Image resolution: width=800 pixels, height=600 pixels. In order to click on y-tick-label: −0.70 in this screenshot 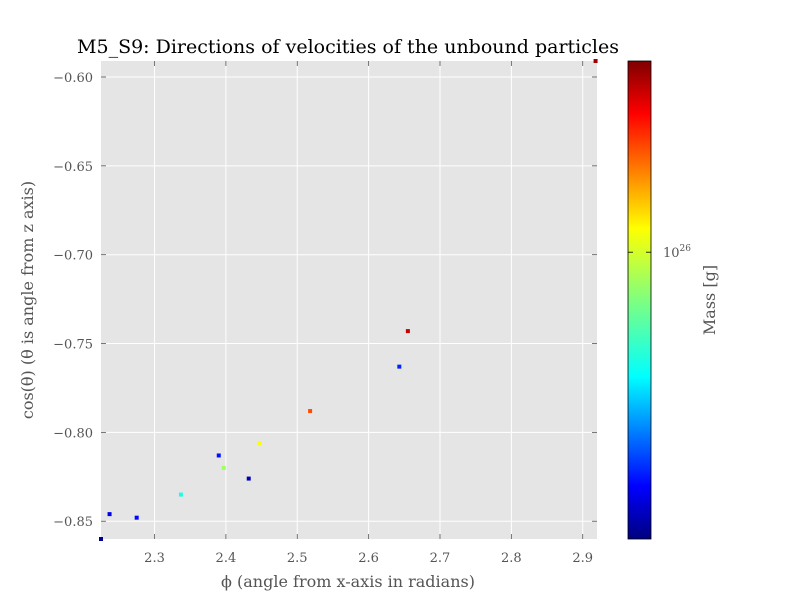, I will do `click(73, 256)`.